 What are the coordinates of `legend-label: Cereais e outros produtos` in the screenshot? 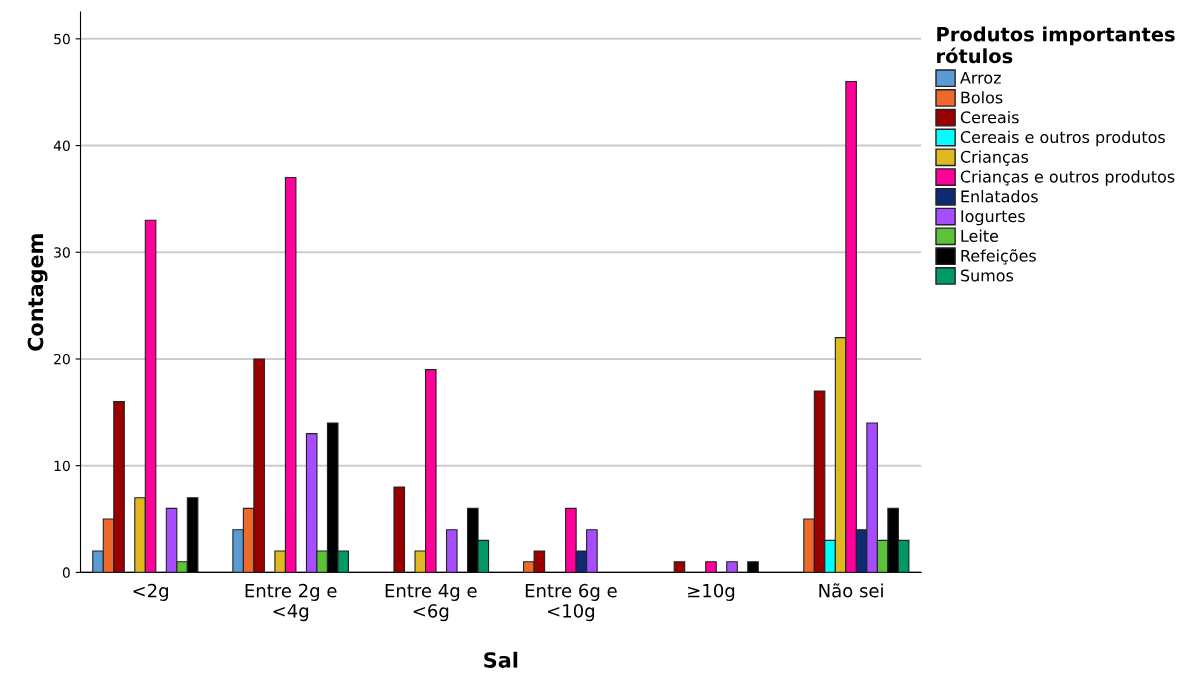 It's located at (1062, 138).